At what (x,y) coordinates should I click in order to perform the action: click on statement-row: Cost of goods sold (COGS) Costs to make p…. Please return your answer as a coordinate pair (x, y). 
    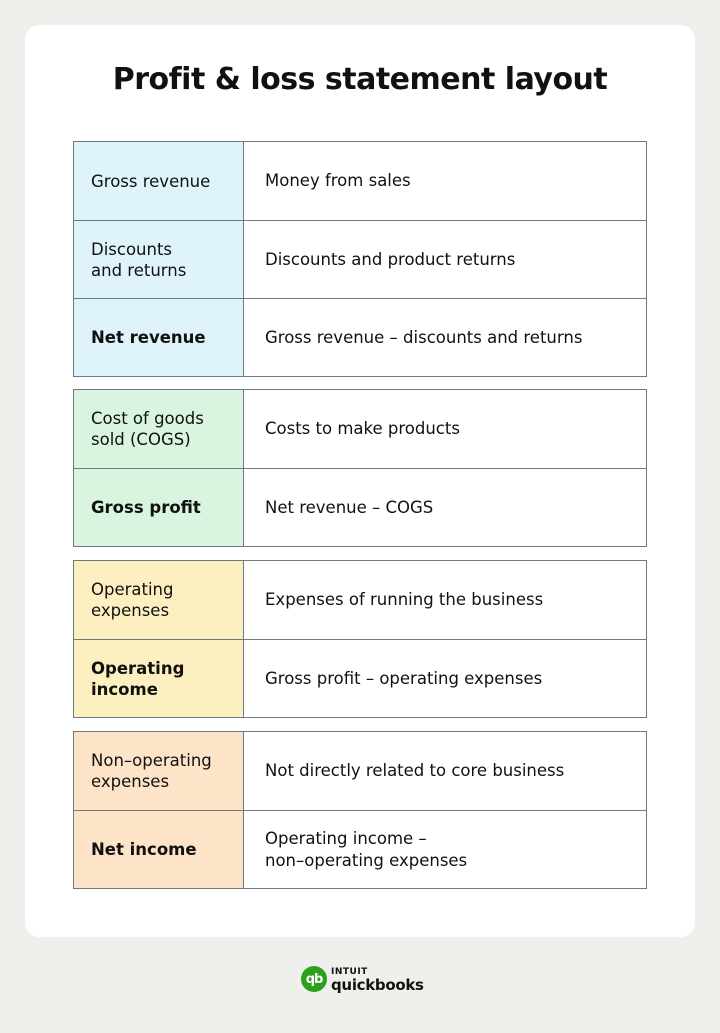
    Looking at the image, I should click on (360, 429).